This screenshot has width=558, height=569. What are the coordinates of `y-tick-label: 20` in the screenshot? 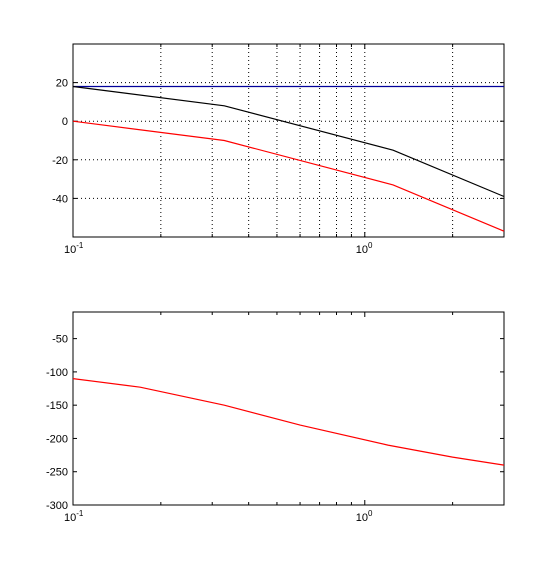 It's located at (62, 84).